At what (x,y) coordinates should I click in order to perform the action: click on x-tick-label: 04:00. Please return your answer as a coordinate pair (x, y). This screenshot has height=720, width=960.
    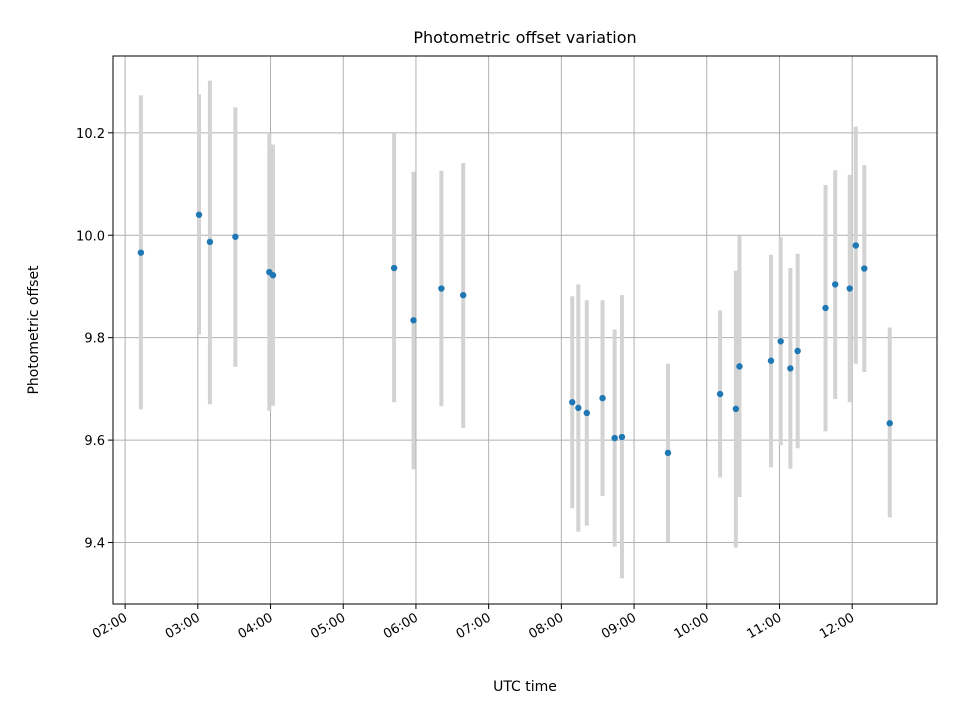
    Looking at the image, I should click on (256, 626).